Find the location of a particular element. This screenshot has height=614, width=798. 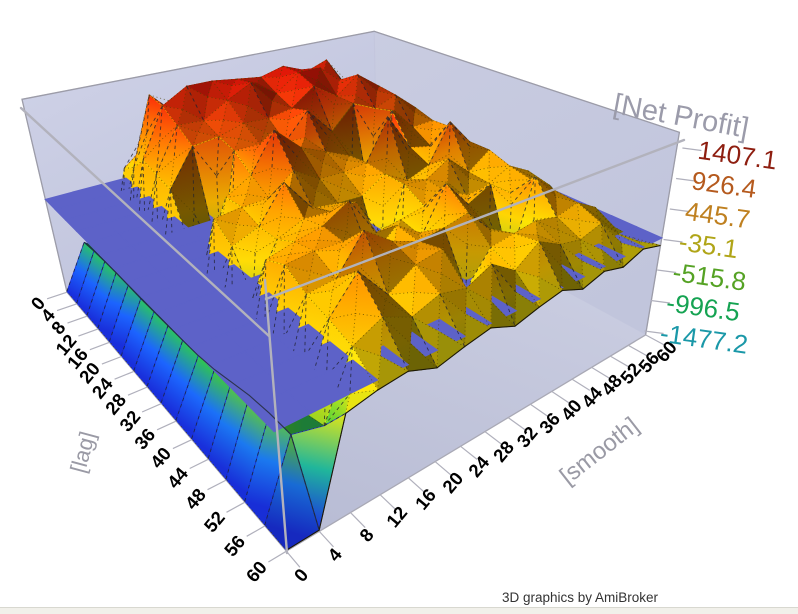

svg-text: 3D graphics by AmiBroker is located at coordinates (580, 597).